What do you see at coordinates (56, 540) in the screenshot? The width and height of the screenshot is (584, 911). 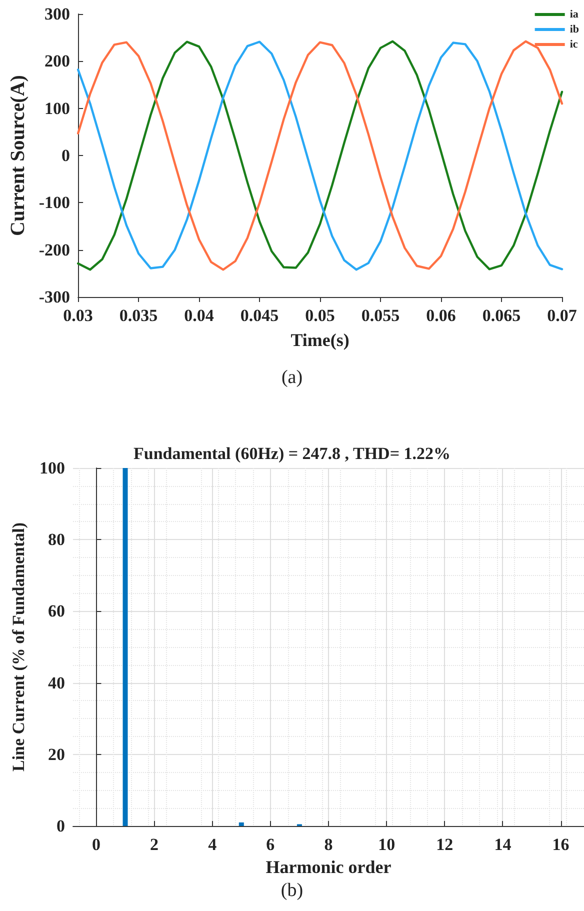 I see `y-tick-label: 80` at bounding box center [56, 540].